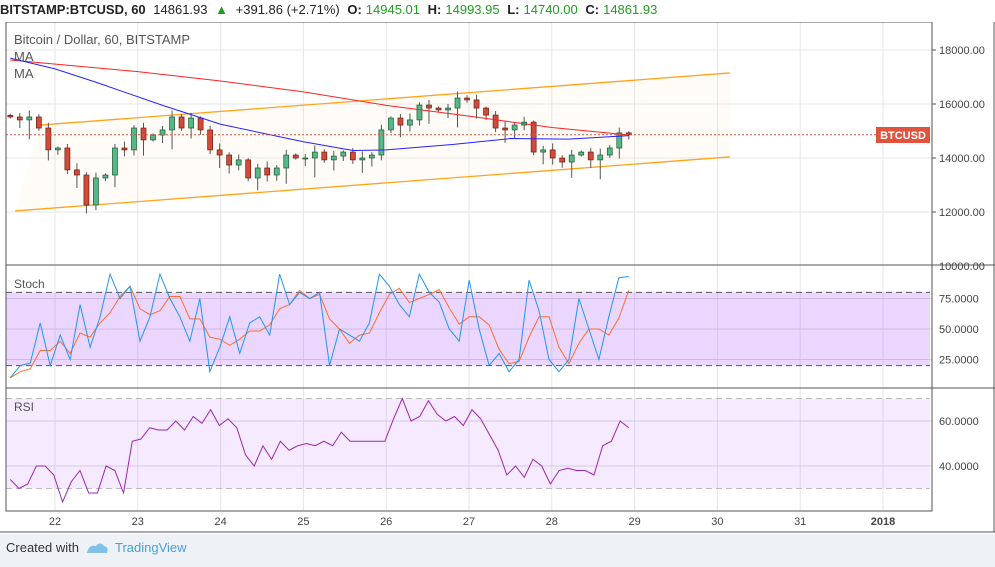 The image size is (995, 567). I want to click on price-axis-label: 10000.00, so click(962, 267).